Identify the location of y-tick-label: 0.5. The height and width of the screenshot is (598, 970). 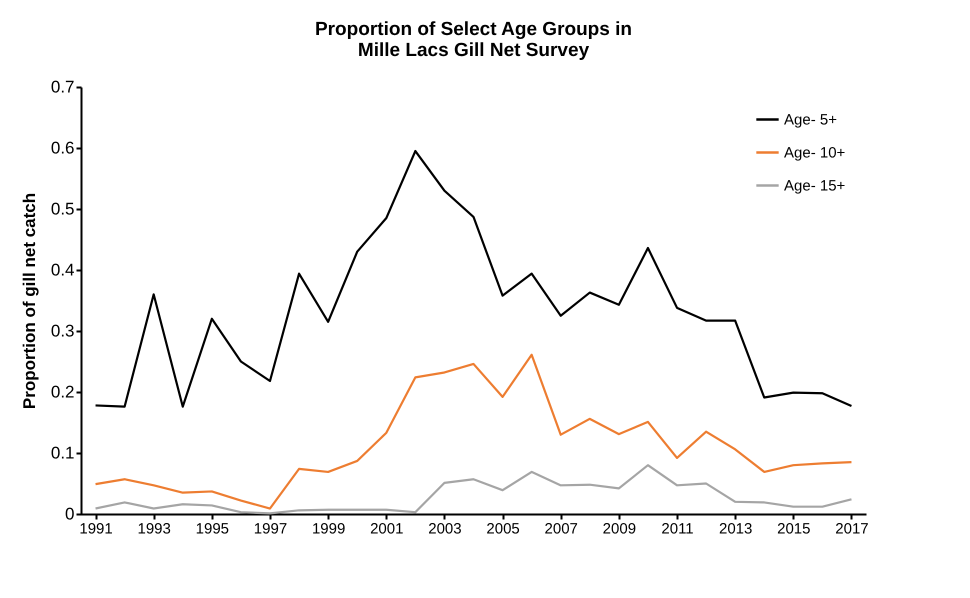
(62, 209).